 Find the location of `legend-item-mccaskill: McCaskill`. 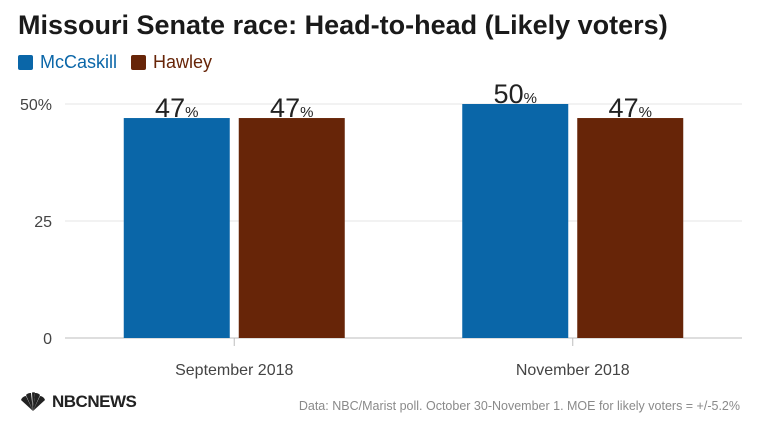

legend-item-mccaskill: McCaskill is located at coordinates (67, 62).